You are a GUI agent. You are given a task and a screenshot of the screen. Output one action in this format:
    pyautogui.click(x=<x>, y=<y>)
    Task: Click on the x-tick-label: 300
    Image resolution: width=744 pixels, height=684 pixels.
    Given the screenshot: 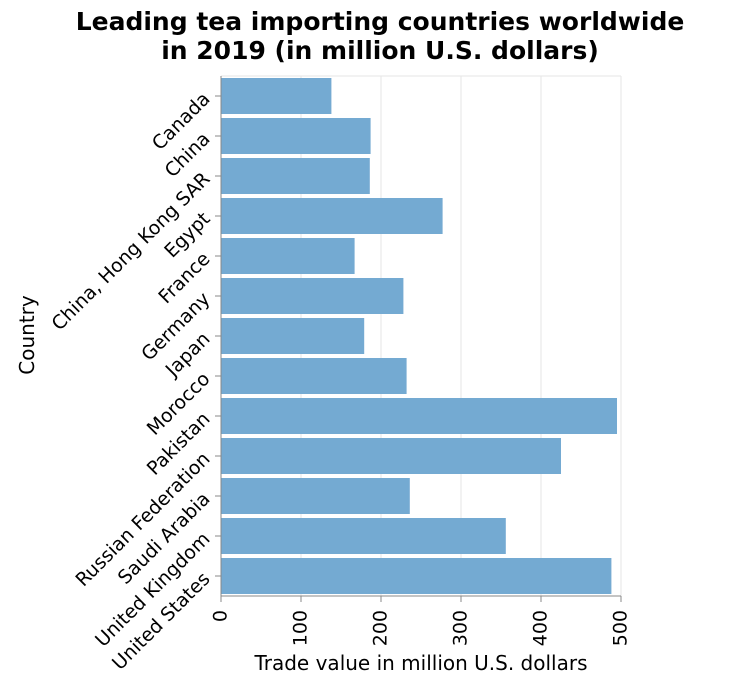 What is the action you would take?
    pyautogui.click(x=461, y=628)
    